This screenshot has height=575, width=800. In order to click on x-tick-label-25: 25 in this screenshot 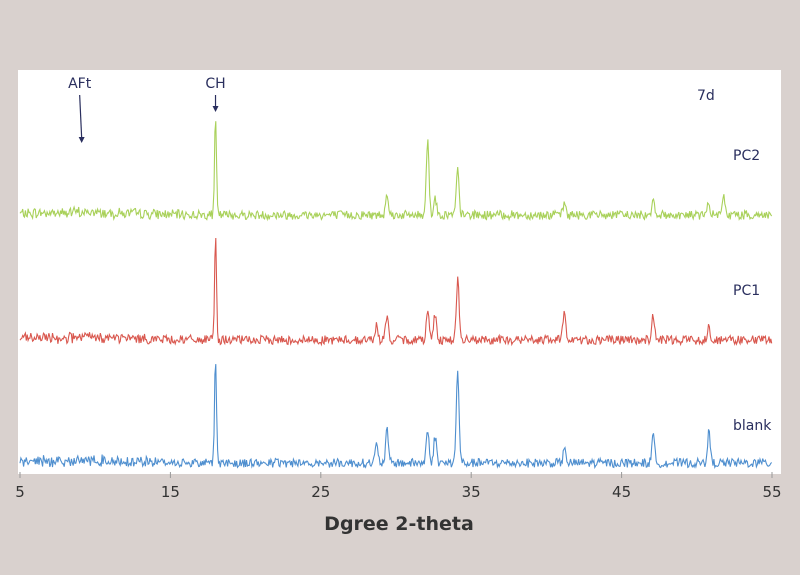, I will do `click(320, 492)`.